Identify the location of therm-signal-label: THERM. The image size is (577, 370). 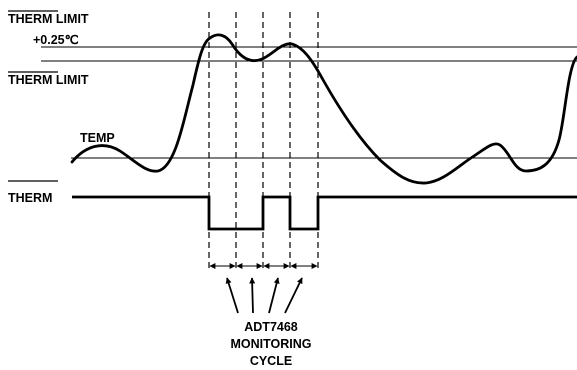
(30, 198).